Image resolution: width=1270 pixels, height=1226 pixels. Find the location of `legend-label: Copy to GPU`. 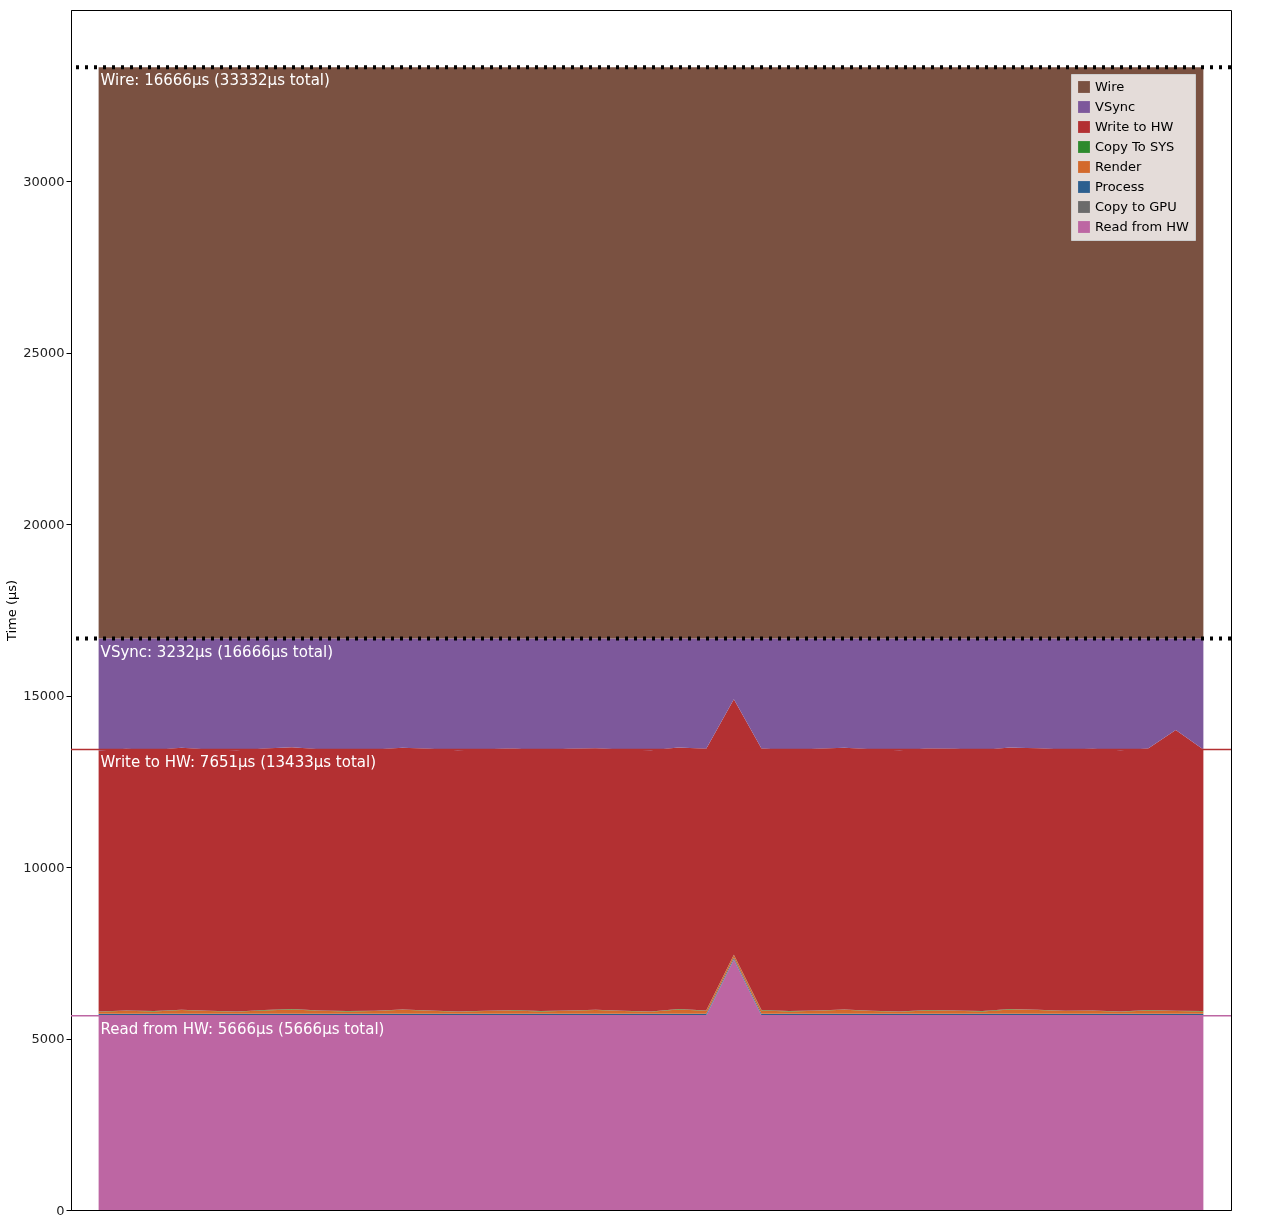

legend-label: Copy to GPU is located at coordinates (1136, 206).